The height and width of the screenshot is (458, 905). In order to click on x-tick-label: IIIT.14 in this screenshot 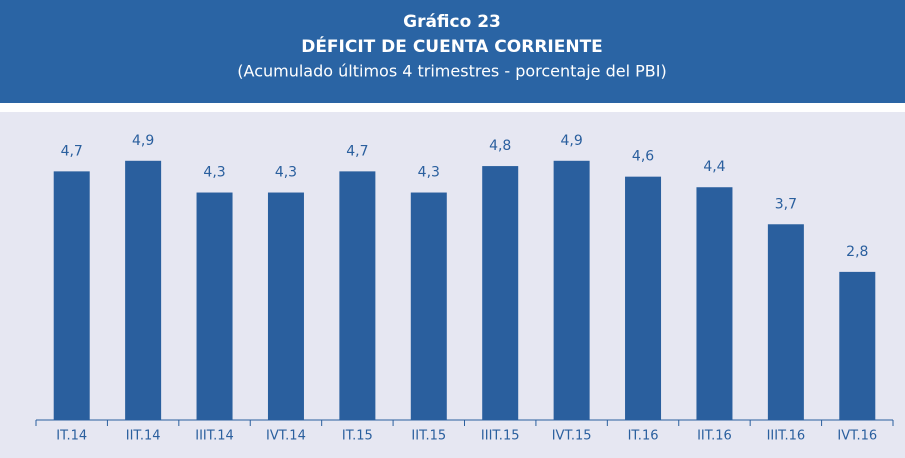, I will do `click(214, 436)`.